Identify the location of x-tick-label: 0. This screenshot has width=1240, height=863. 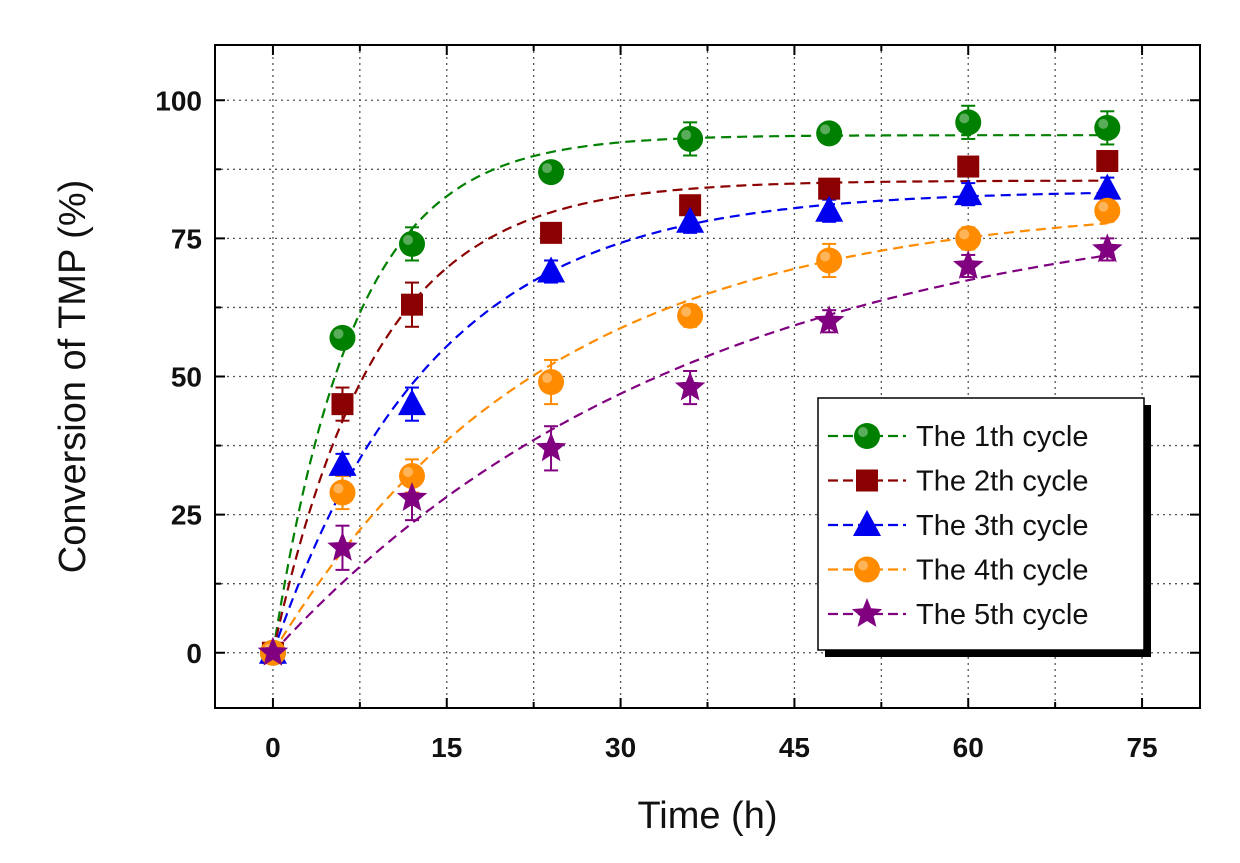
(273, 747).